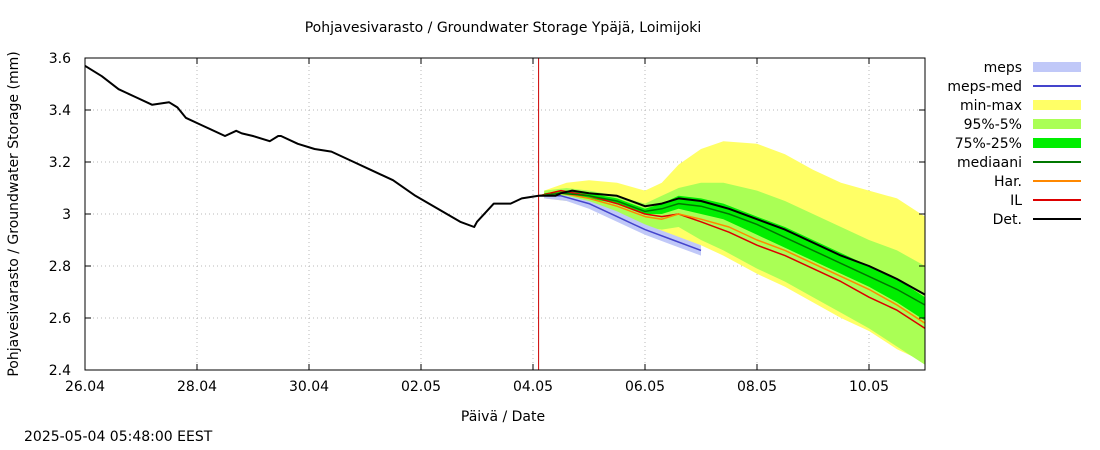 This screenshot has height=450, width=1100. Describe the element at coordinates (988, 144) in the screenshot. I see `legend-label: 75%-25%` at that location.